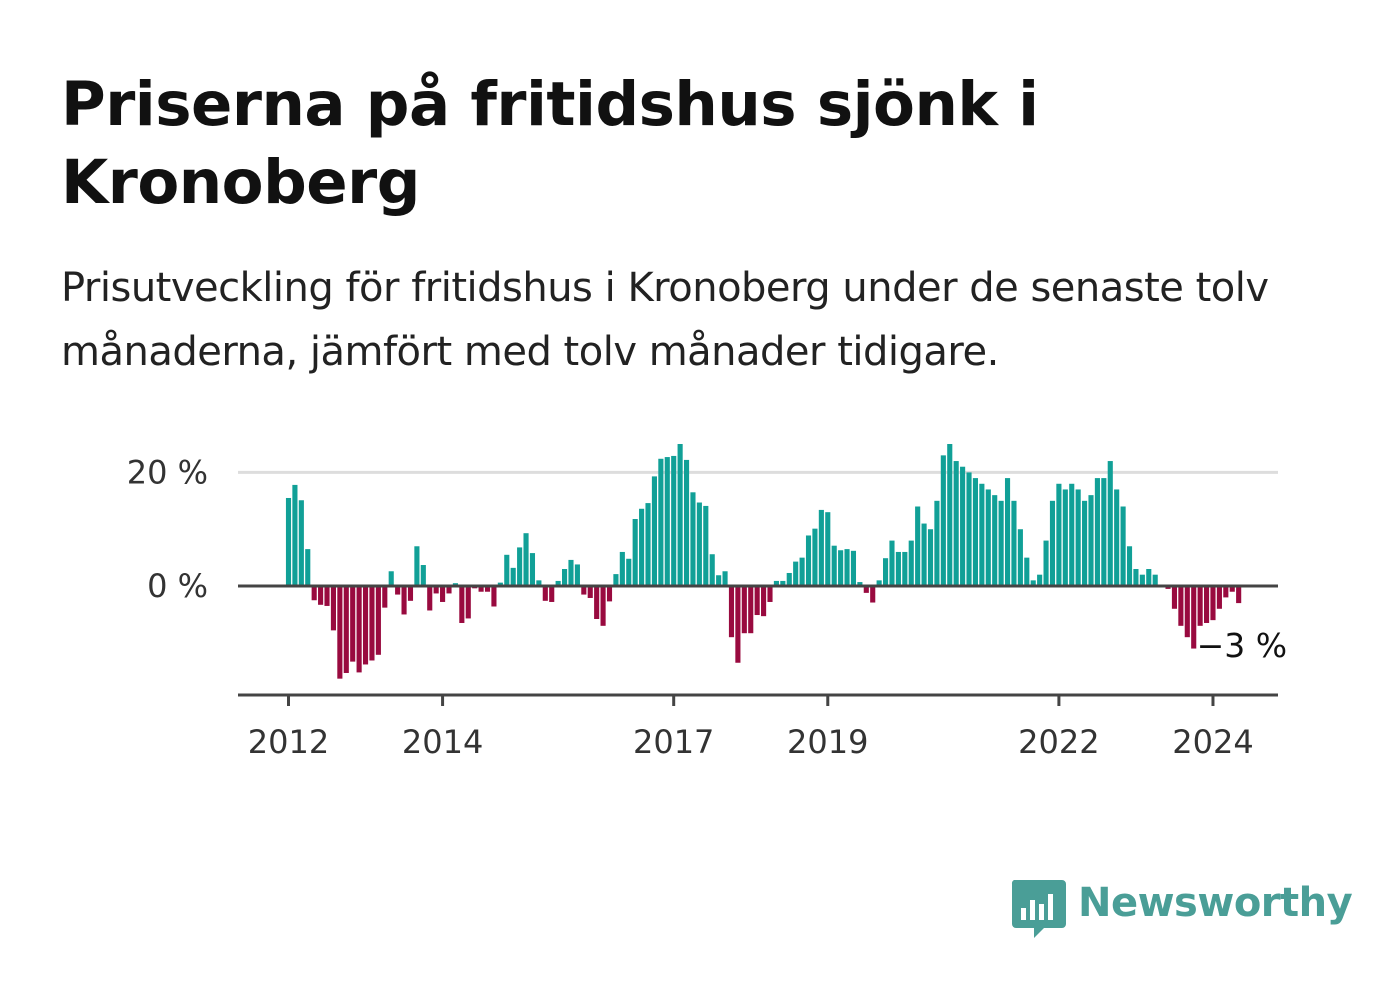 The width and height of the screenshot is (1382, 999). I want to click on last-value-annotation: −3 %, so click(1242, 645).